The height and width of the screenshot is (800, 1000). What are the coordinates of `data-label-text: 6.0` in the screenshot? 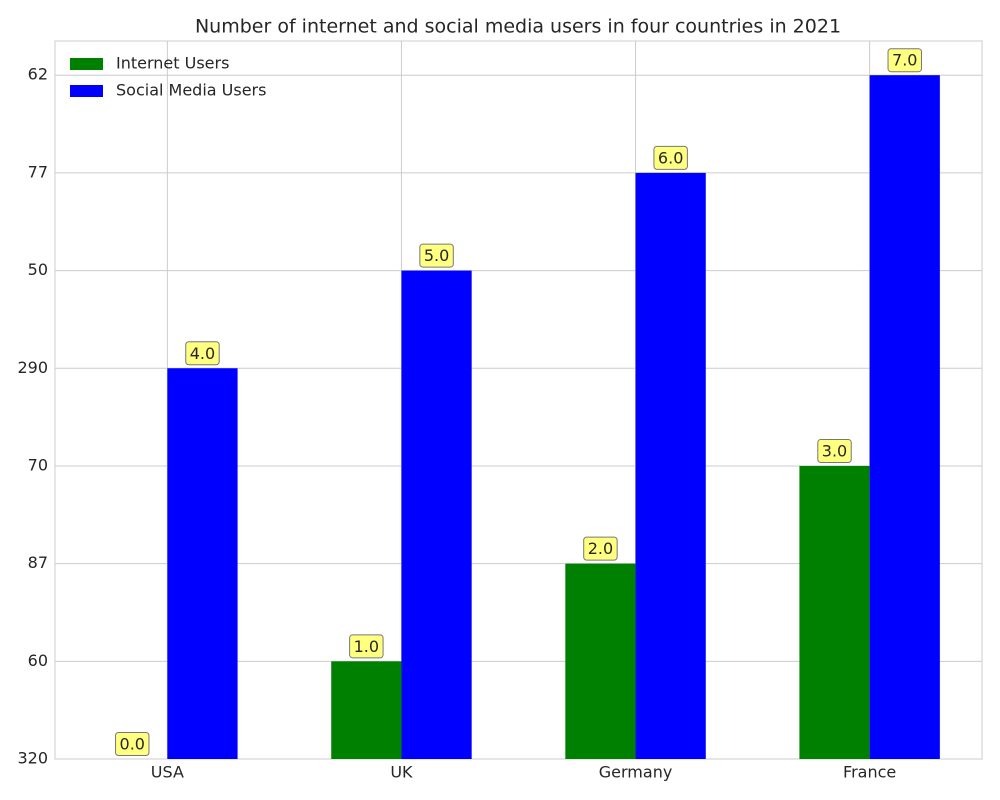 It's located at (670, 157).